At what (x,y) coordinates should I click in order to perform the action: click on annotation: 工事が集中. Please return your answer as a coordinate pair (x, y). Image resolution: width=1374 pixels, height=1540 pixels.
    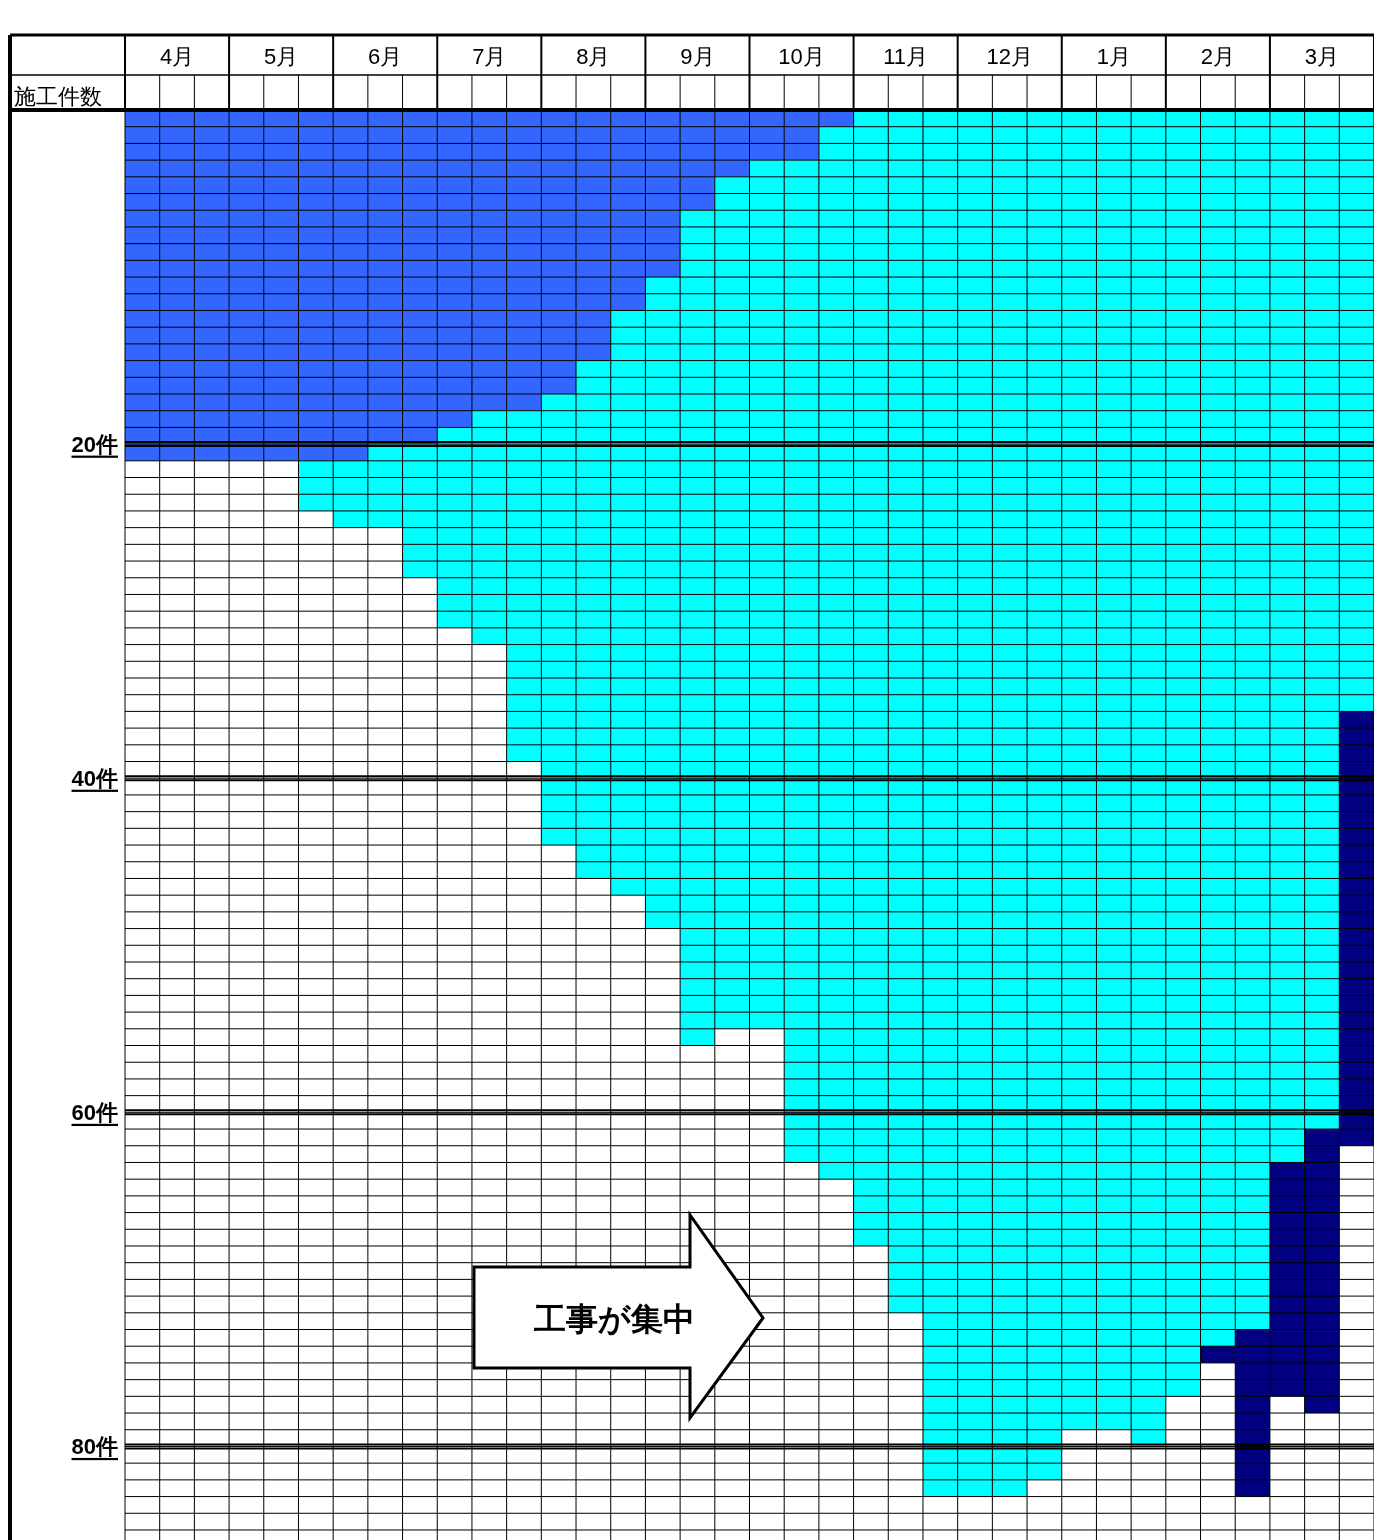
    Looking at the image, I should click on (613, 1319).